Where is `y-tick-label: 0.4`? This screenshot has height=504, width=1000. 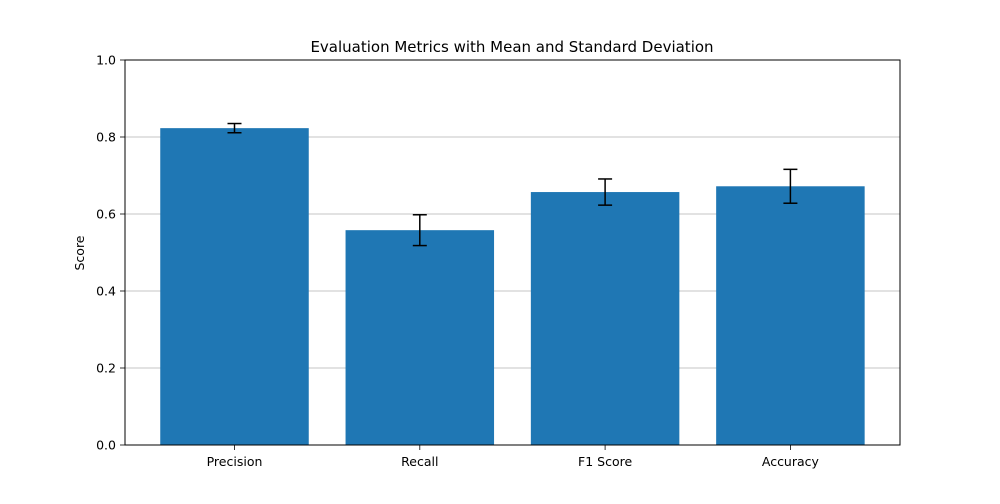
y-tick-label: 0.4 is located at coordinates (106, 291).